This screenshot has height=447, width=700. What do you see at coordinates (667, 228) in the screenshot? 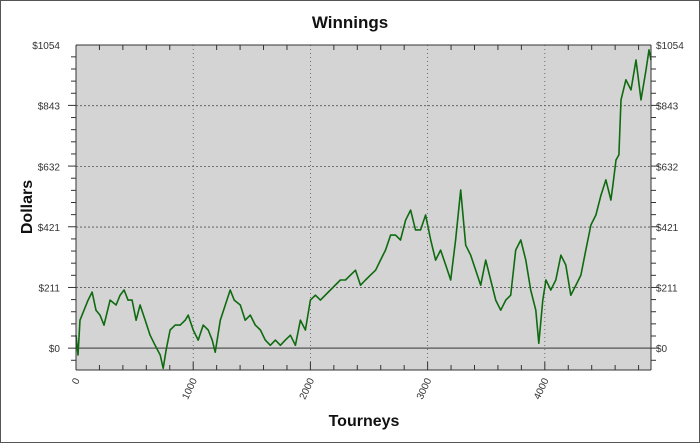
I see `y-tick-label-right: $421` at bounding box center [667, 228].